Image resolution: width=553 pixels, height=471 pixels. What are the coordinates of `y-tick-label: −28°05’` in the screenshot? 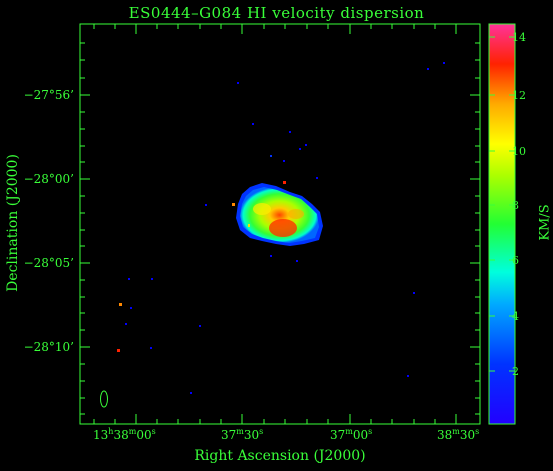 It's located at (48, 263).